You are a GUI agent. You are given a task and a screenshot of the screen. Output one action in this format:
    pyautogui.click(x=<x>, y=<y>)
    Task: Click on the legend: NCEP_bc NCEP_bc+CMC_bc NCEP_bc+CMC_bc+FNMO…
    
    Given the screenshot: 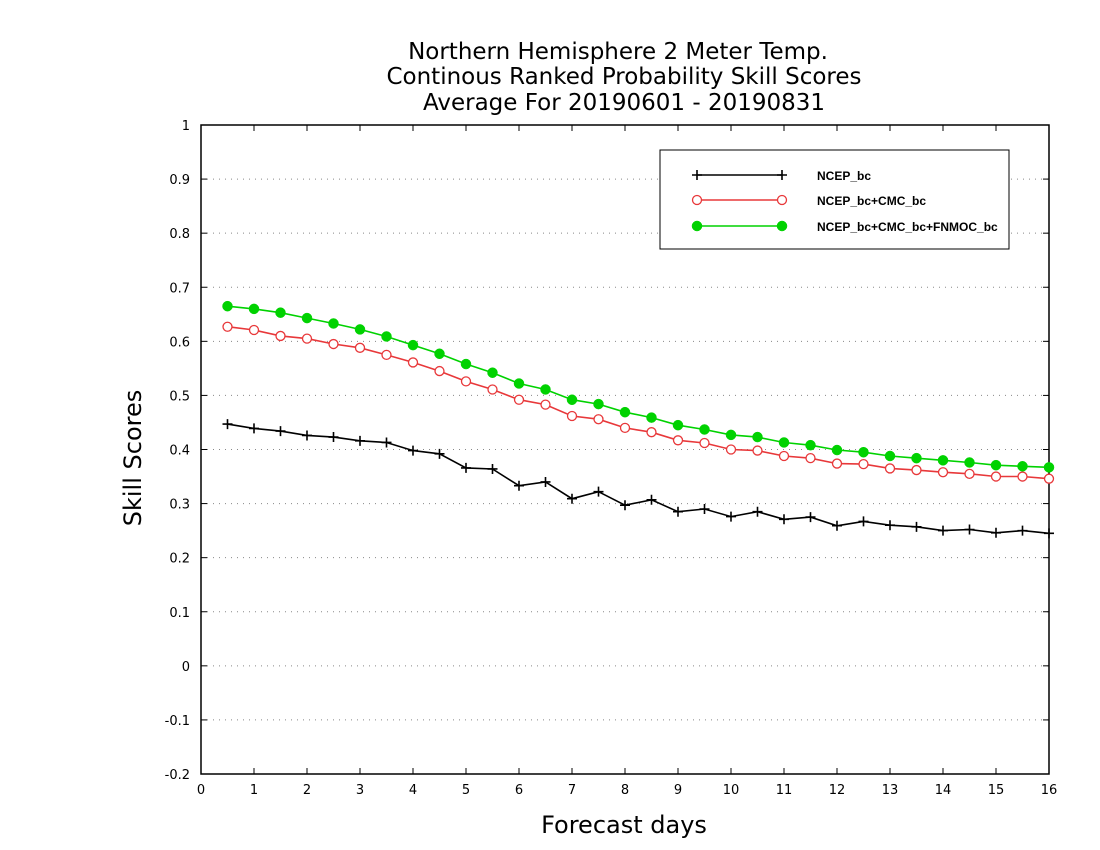 What is the action you would take?
    pyautogui.click(x=834, y=199)
    